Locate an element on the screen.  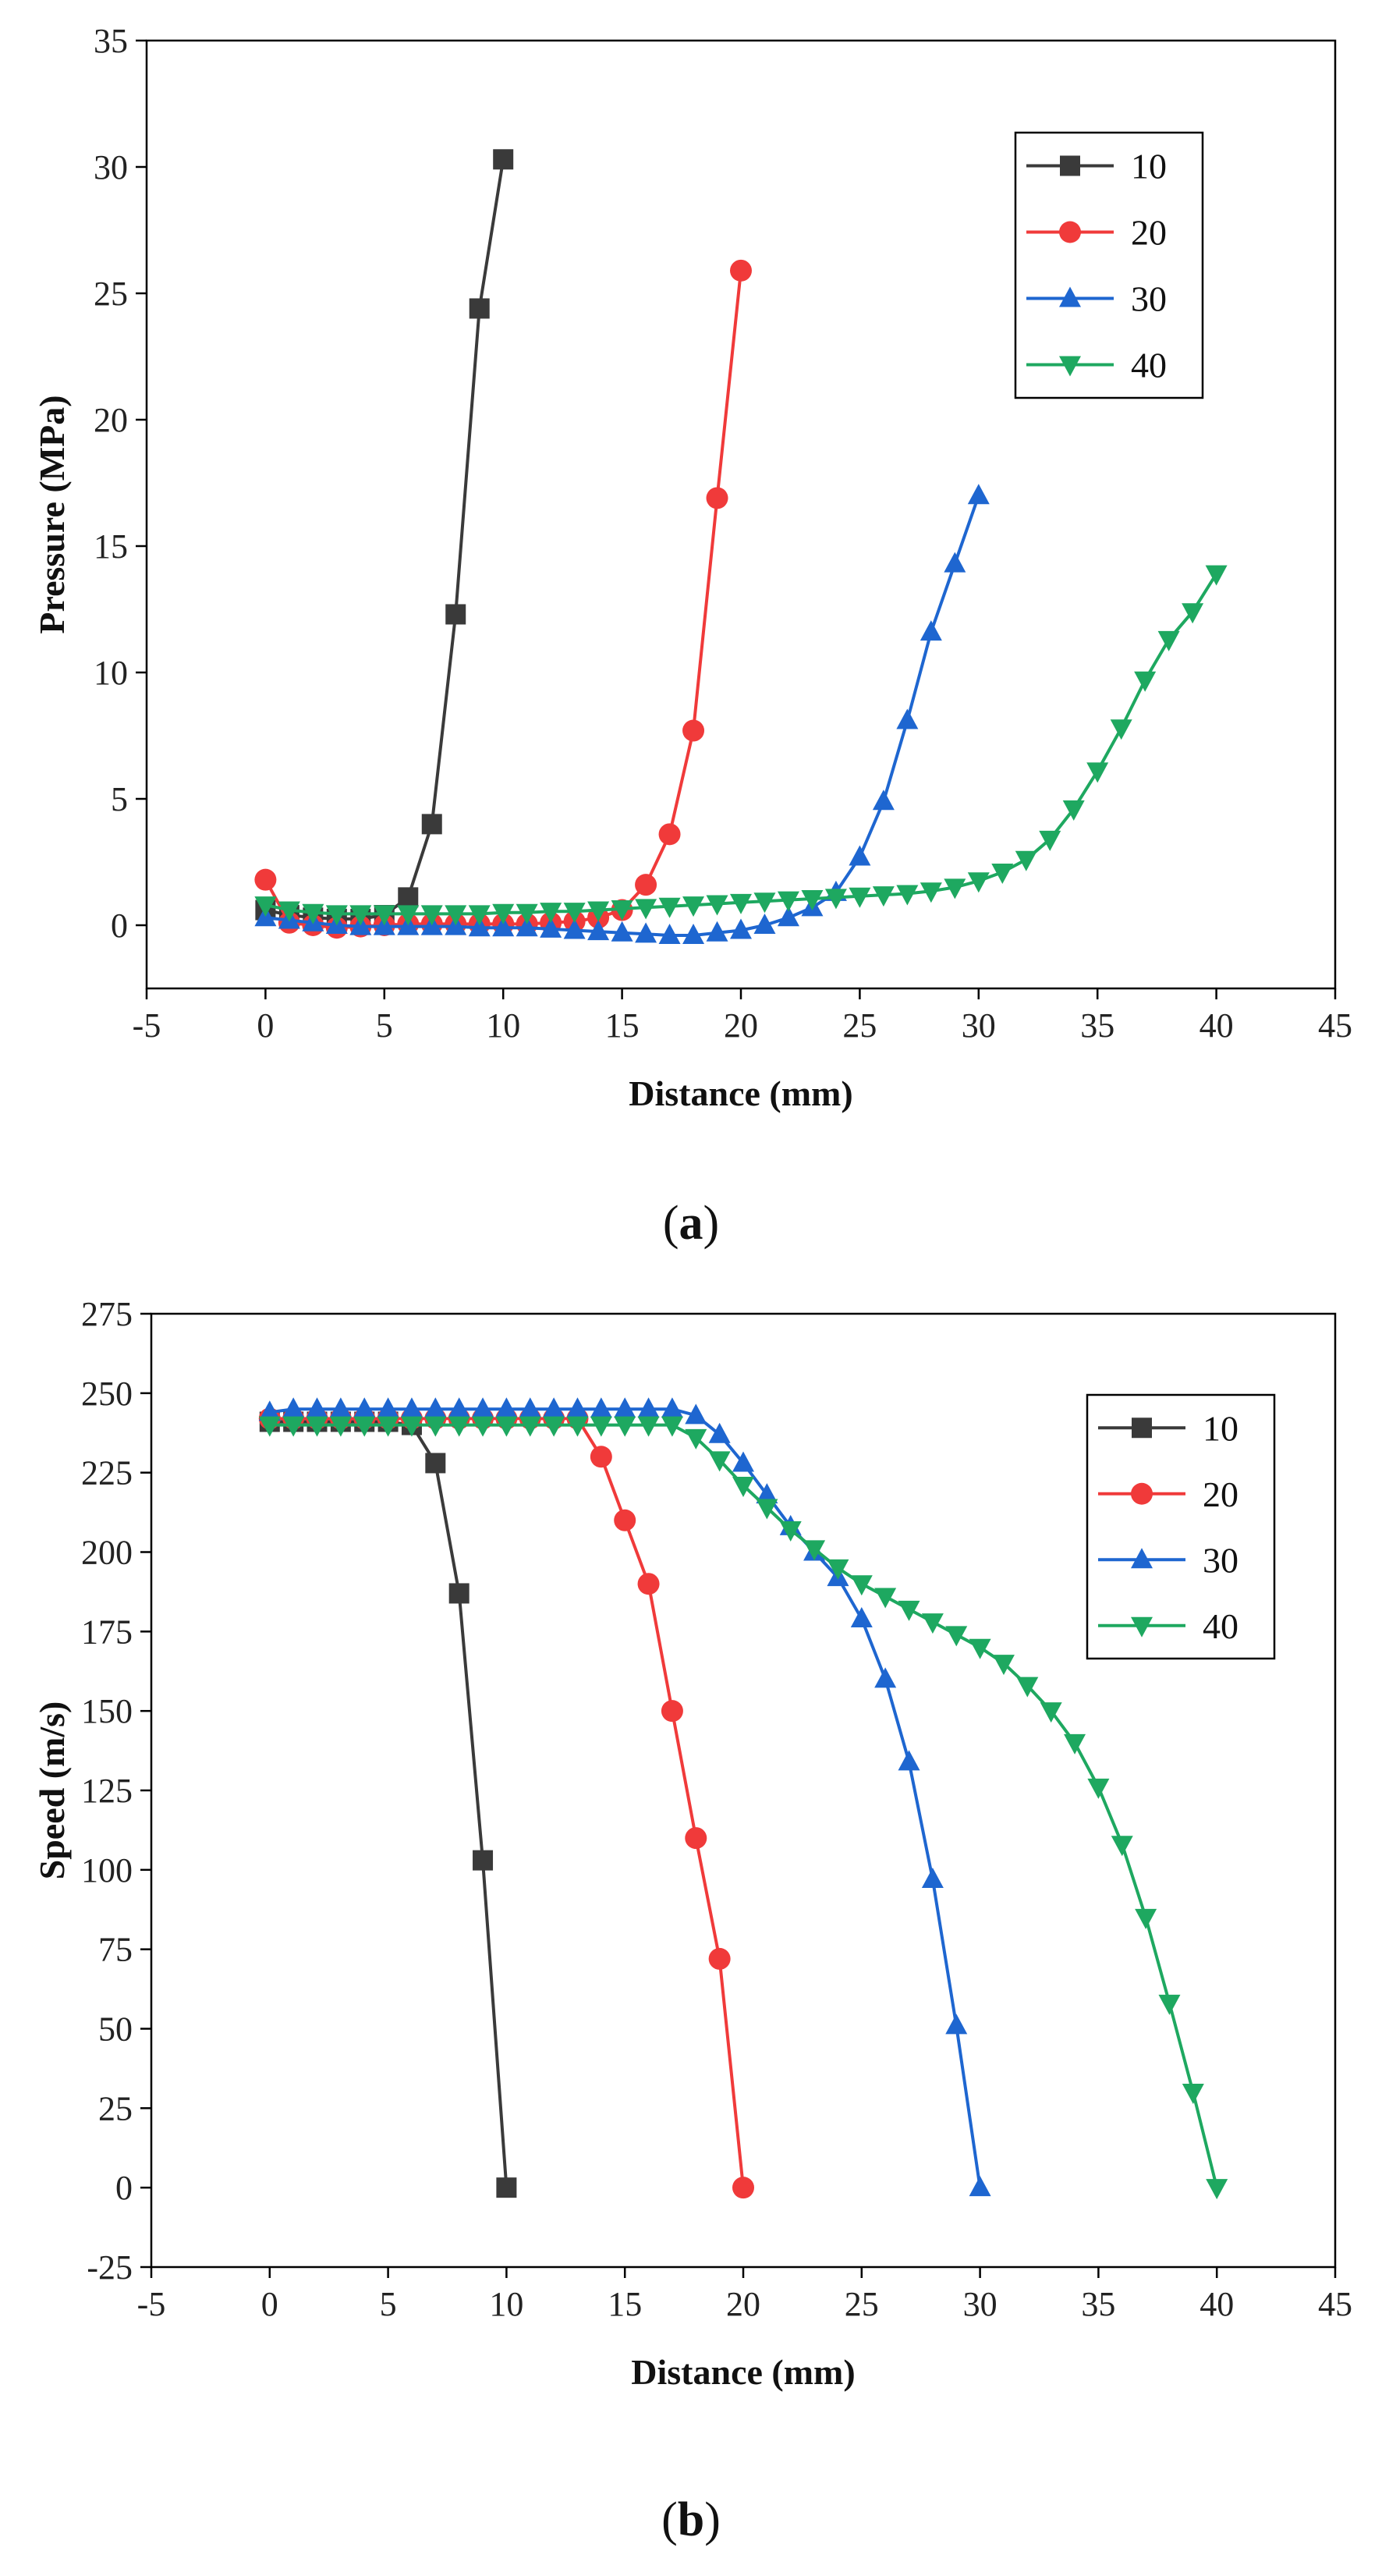
legend-item-40: 40 is located at coordinates (1168, 1626).